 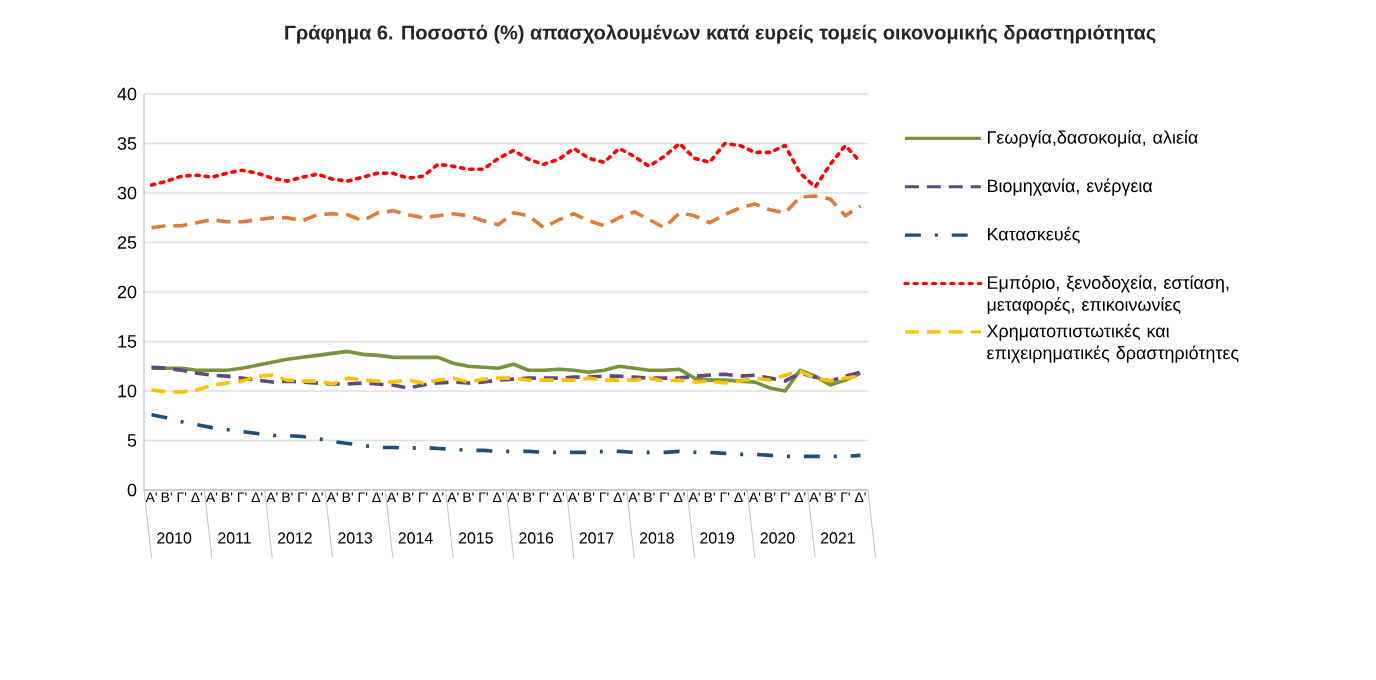 I want to click on legend-label: Γεωργία,δασοκομία, αλιεία, so click(x=1092, y=139).